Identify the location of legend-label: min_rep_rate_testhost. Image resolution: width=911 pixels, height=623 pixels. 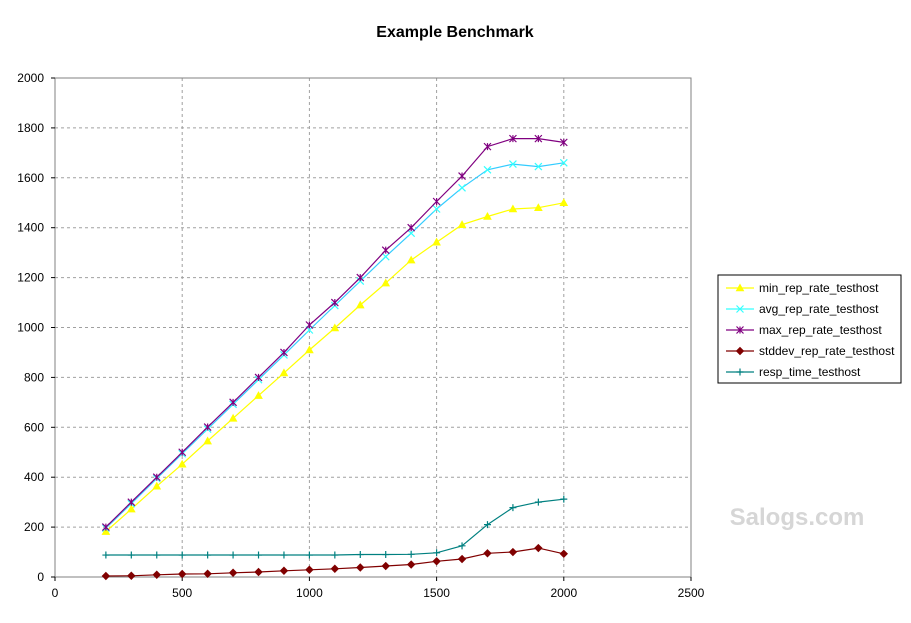
(819, 288).